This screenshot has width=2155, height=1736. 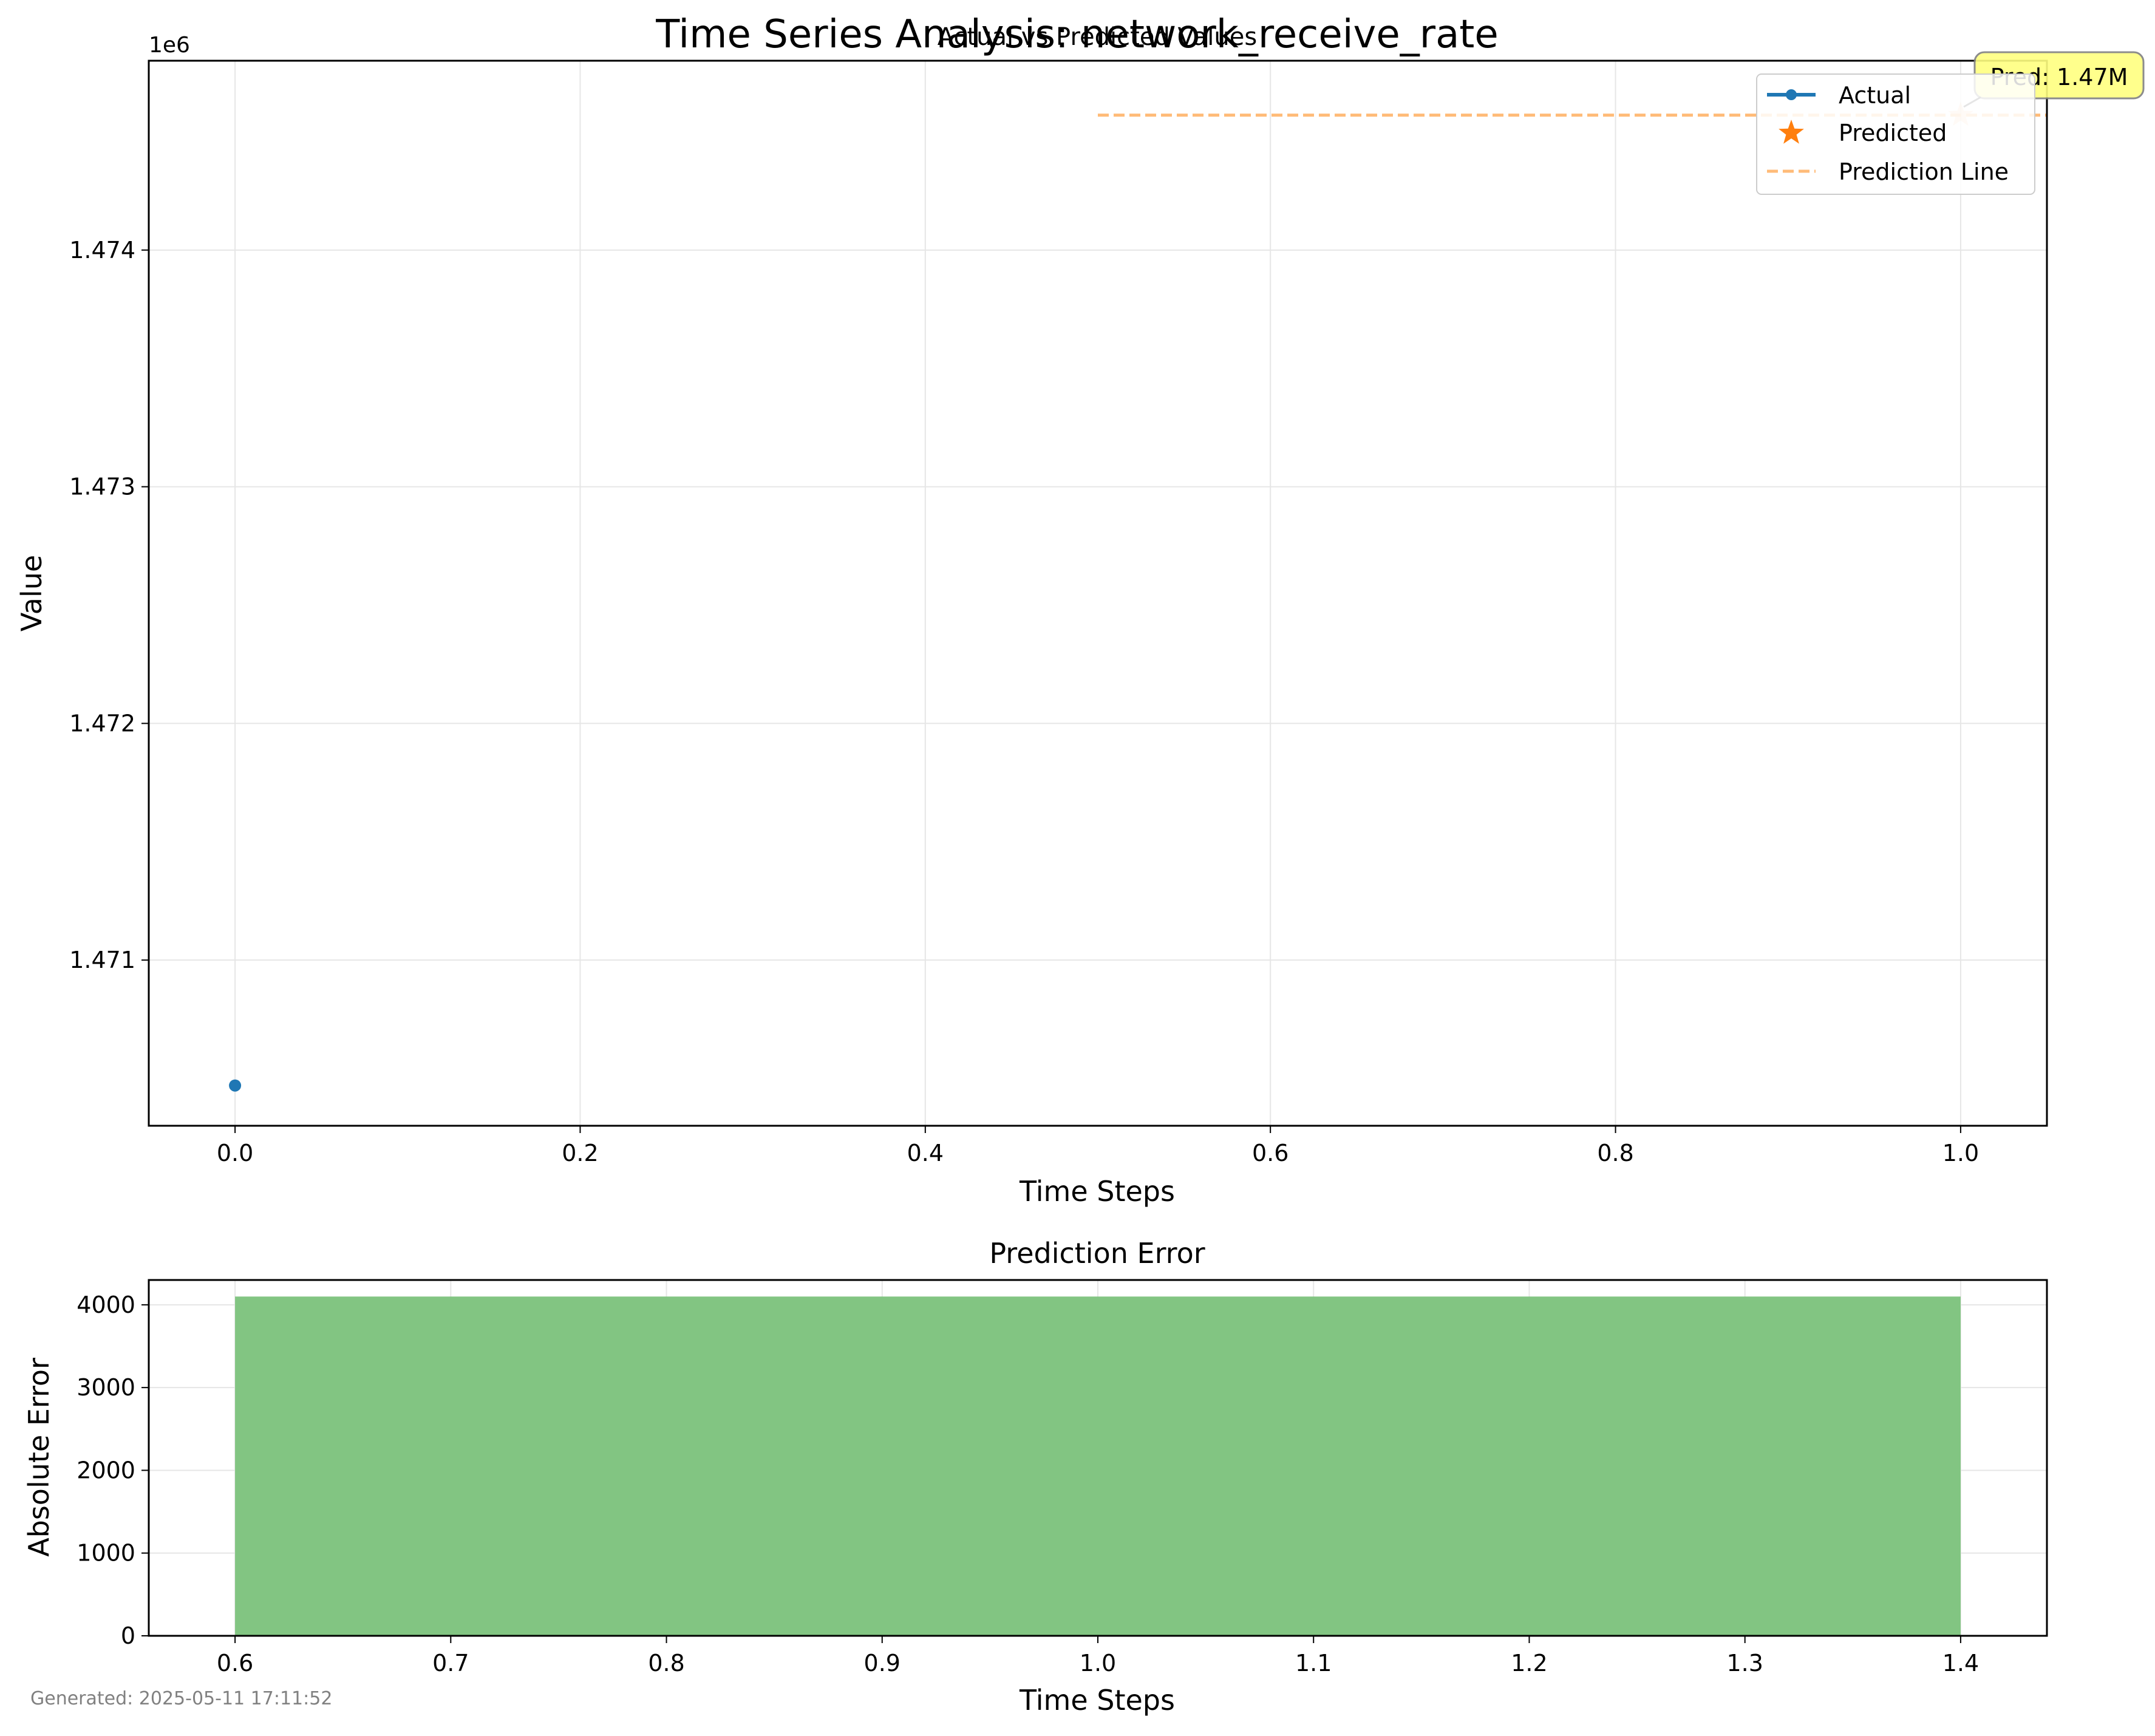 I want to click on x-tick-label: 1.3, so click(x=1744, y=1663).